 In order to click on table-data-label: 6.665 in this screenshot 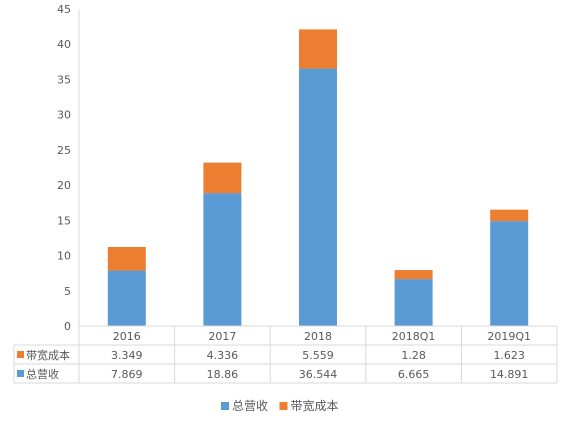, I will do `click(414, 374)`.